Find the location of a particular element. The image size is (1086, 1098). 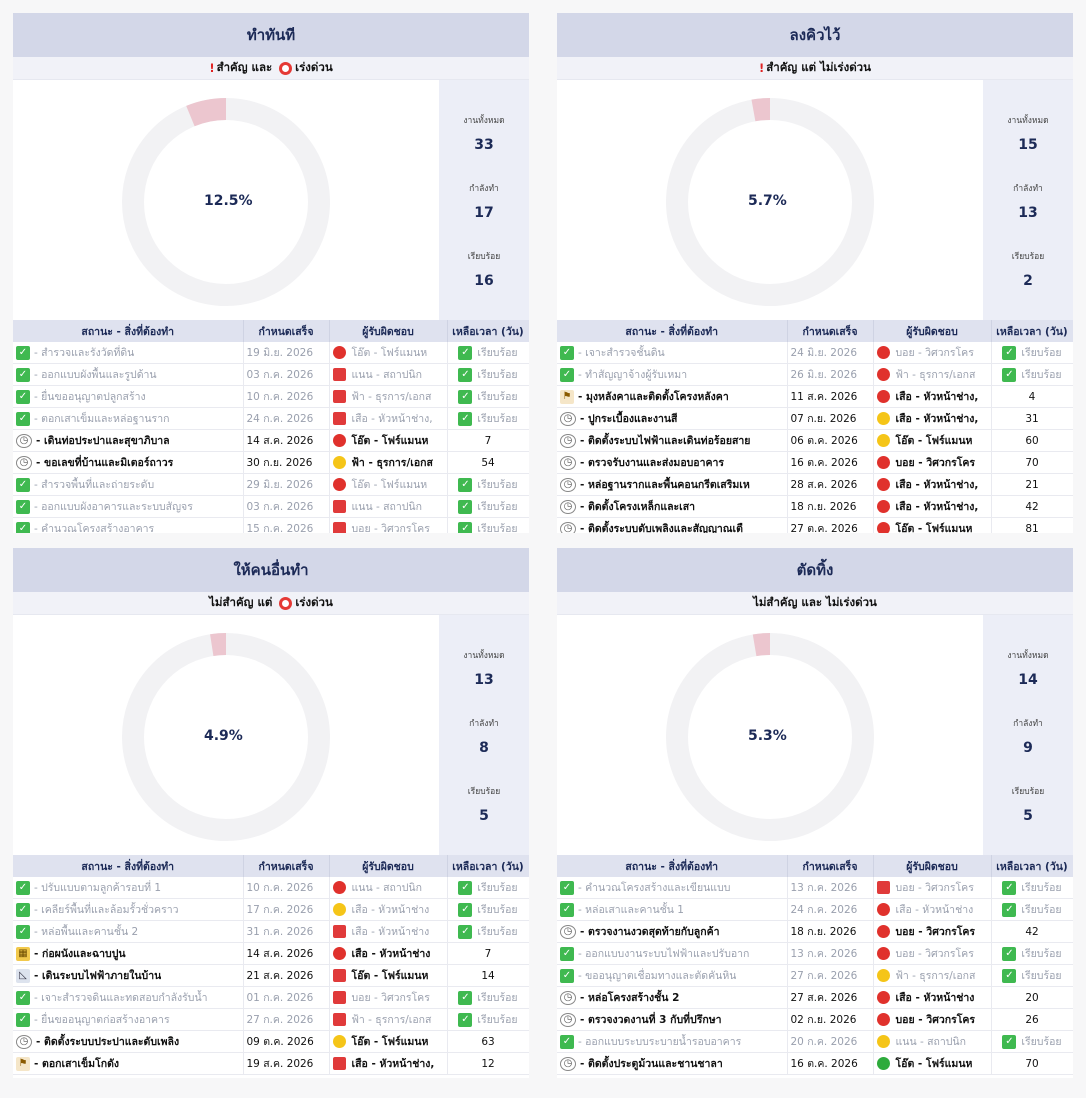

flag-icon: ⚑ is located at coordinates (23, 1063).